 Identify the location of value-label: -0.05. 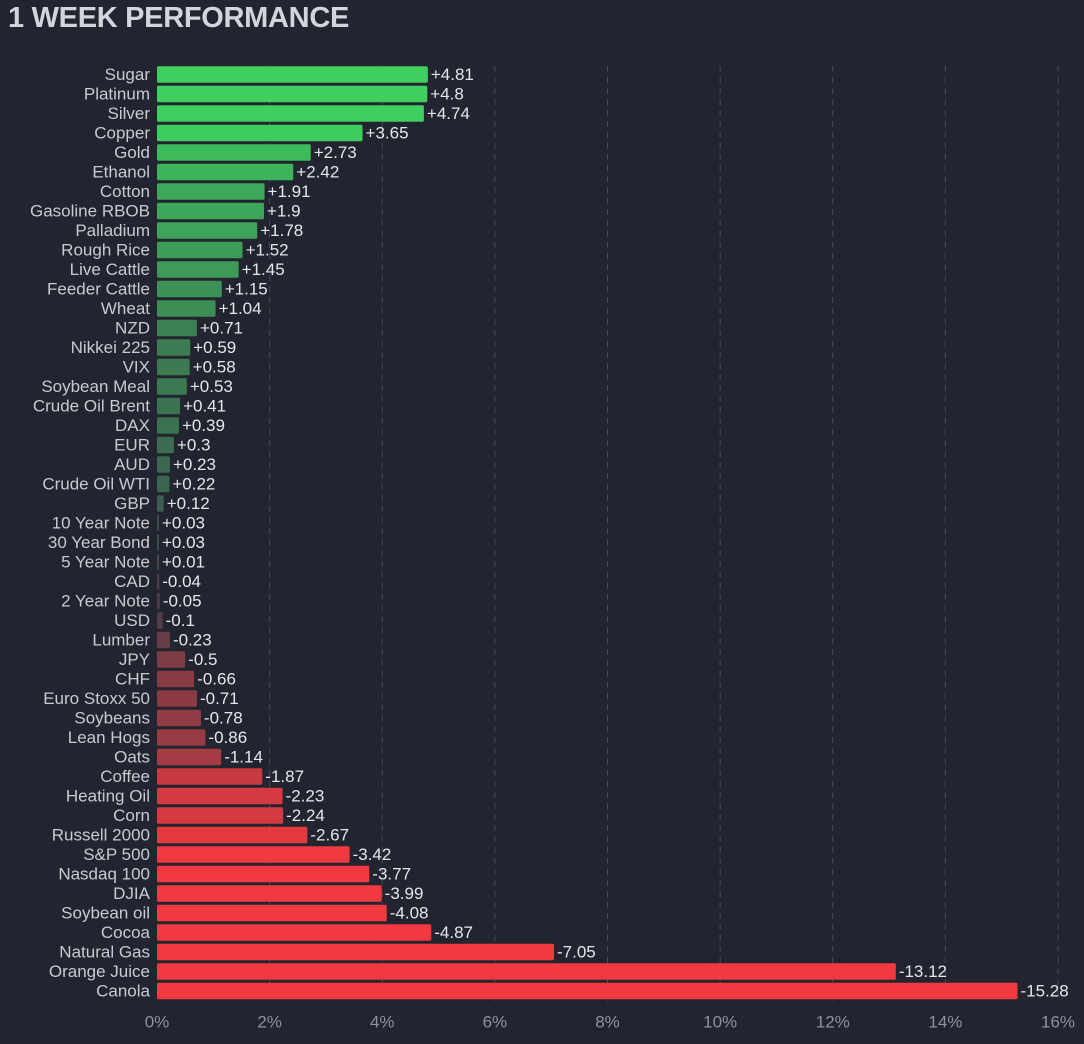
(182, 600).